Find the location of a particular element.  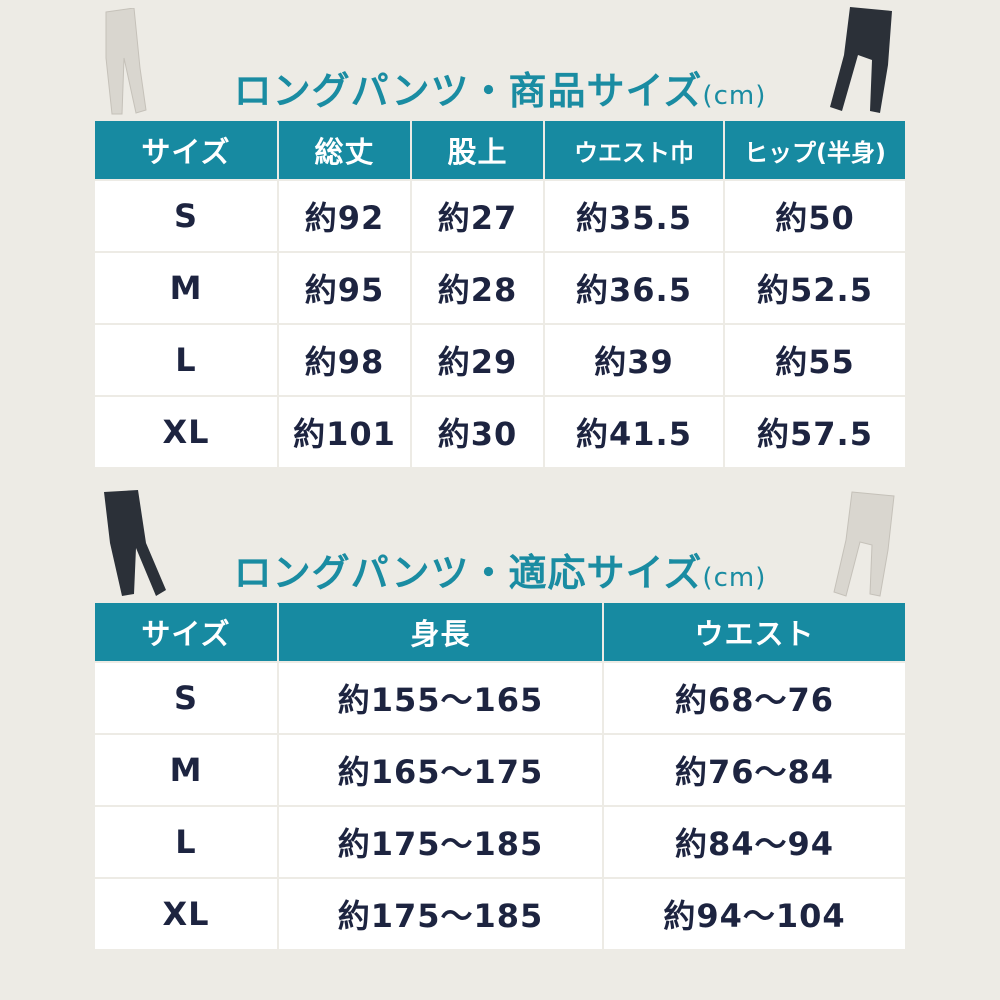

value-cell: 約92 is located at coordinates (344, 216).